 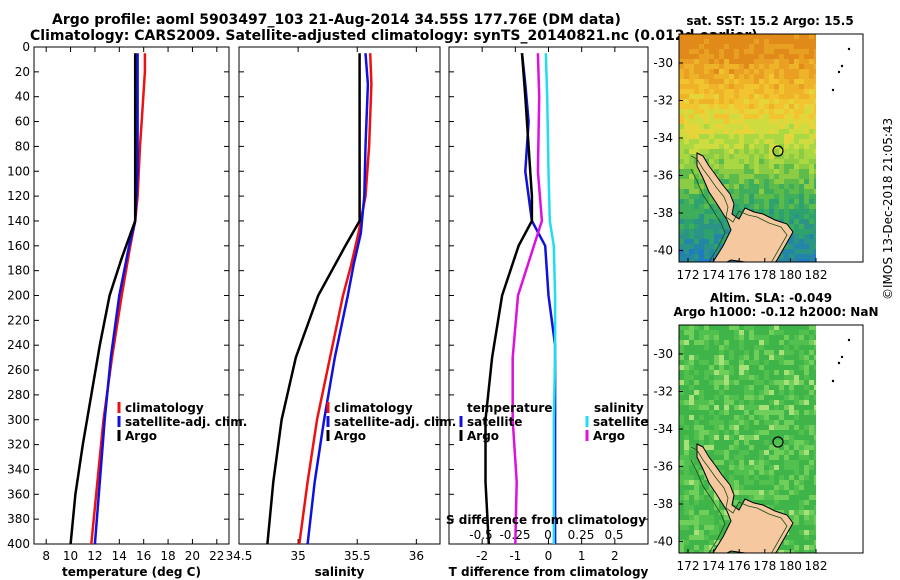 What do you see at coordinates (775, 312) in the screenshot?
I see `sla-map-subtitle: Argo h1000: -0.12 h2000: NaN` at bounding box center [775, 312].